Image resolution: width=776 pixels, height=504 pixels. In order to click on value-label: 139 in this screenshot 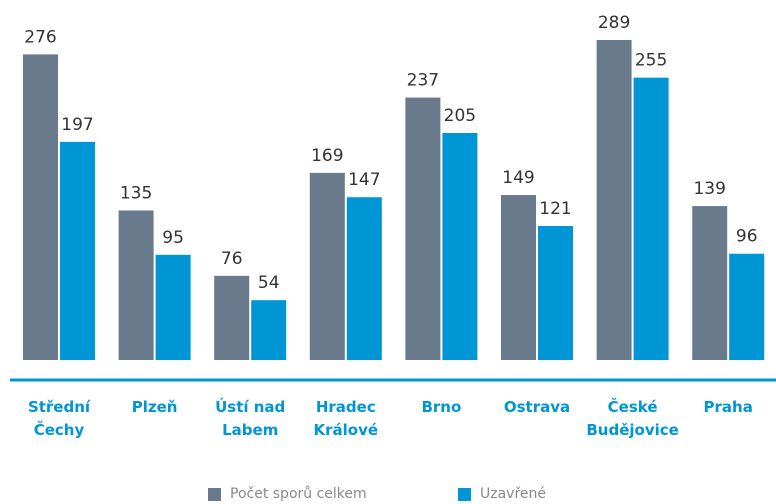, I will do `click(709, 189)`.